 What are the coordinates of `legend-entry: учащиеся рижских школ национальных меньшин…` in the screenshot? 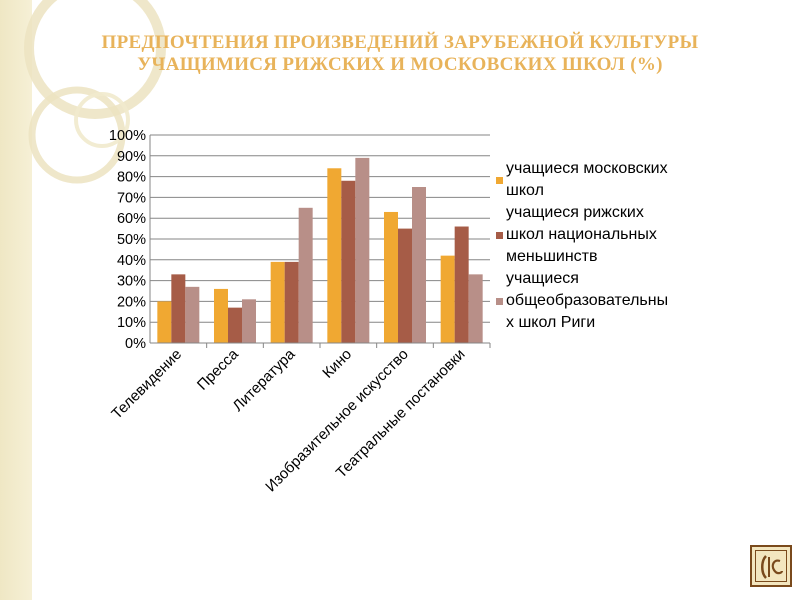 It's located at (607, 235).